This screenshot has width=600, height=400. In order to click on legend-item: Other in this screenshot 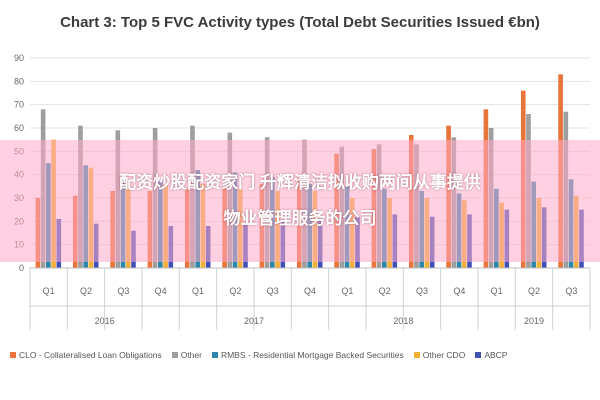, I will do `click(186, 355)`.